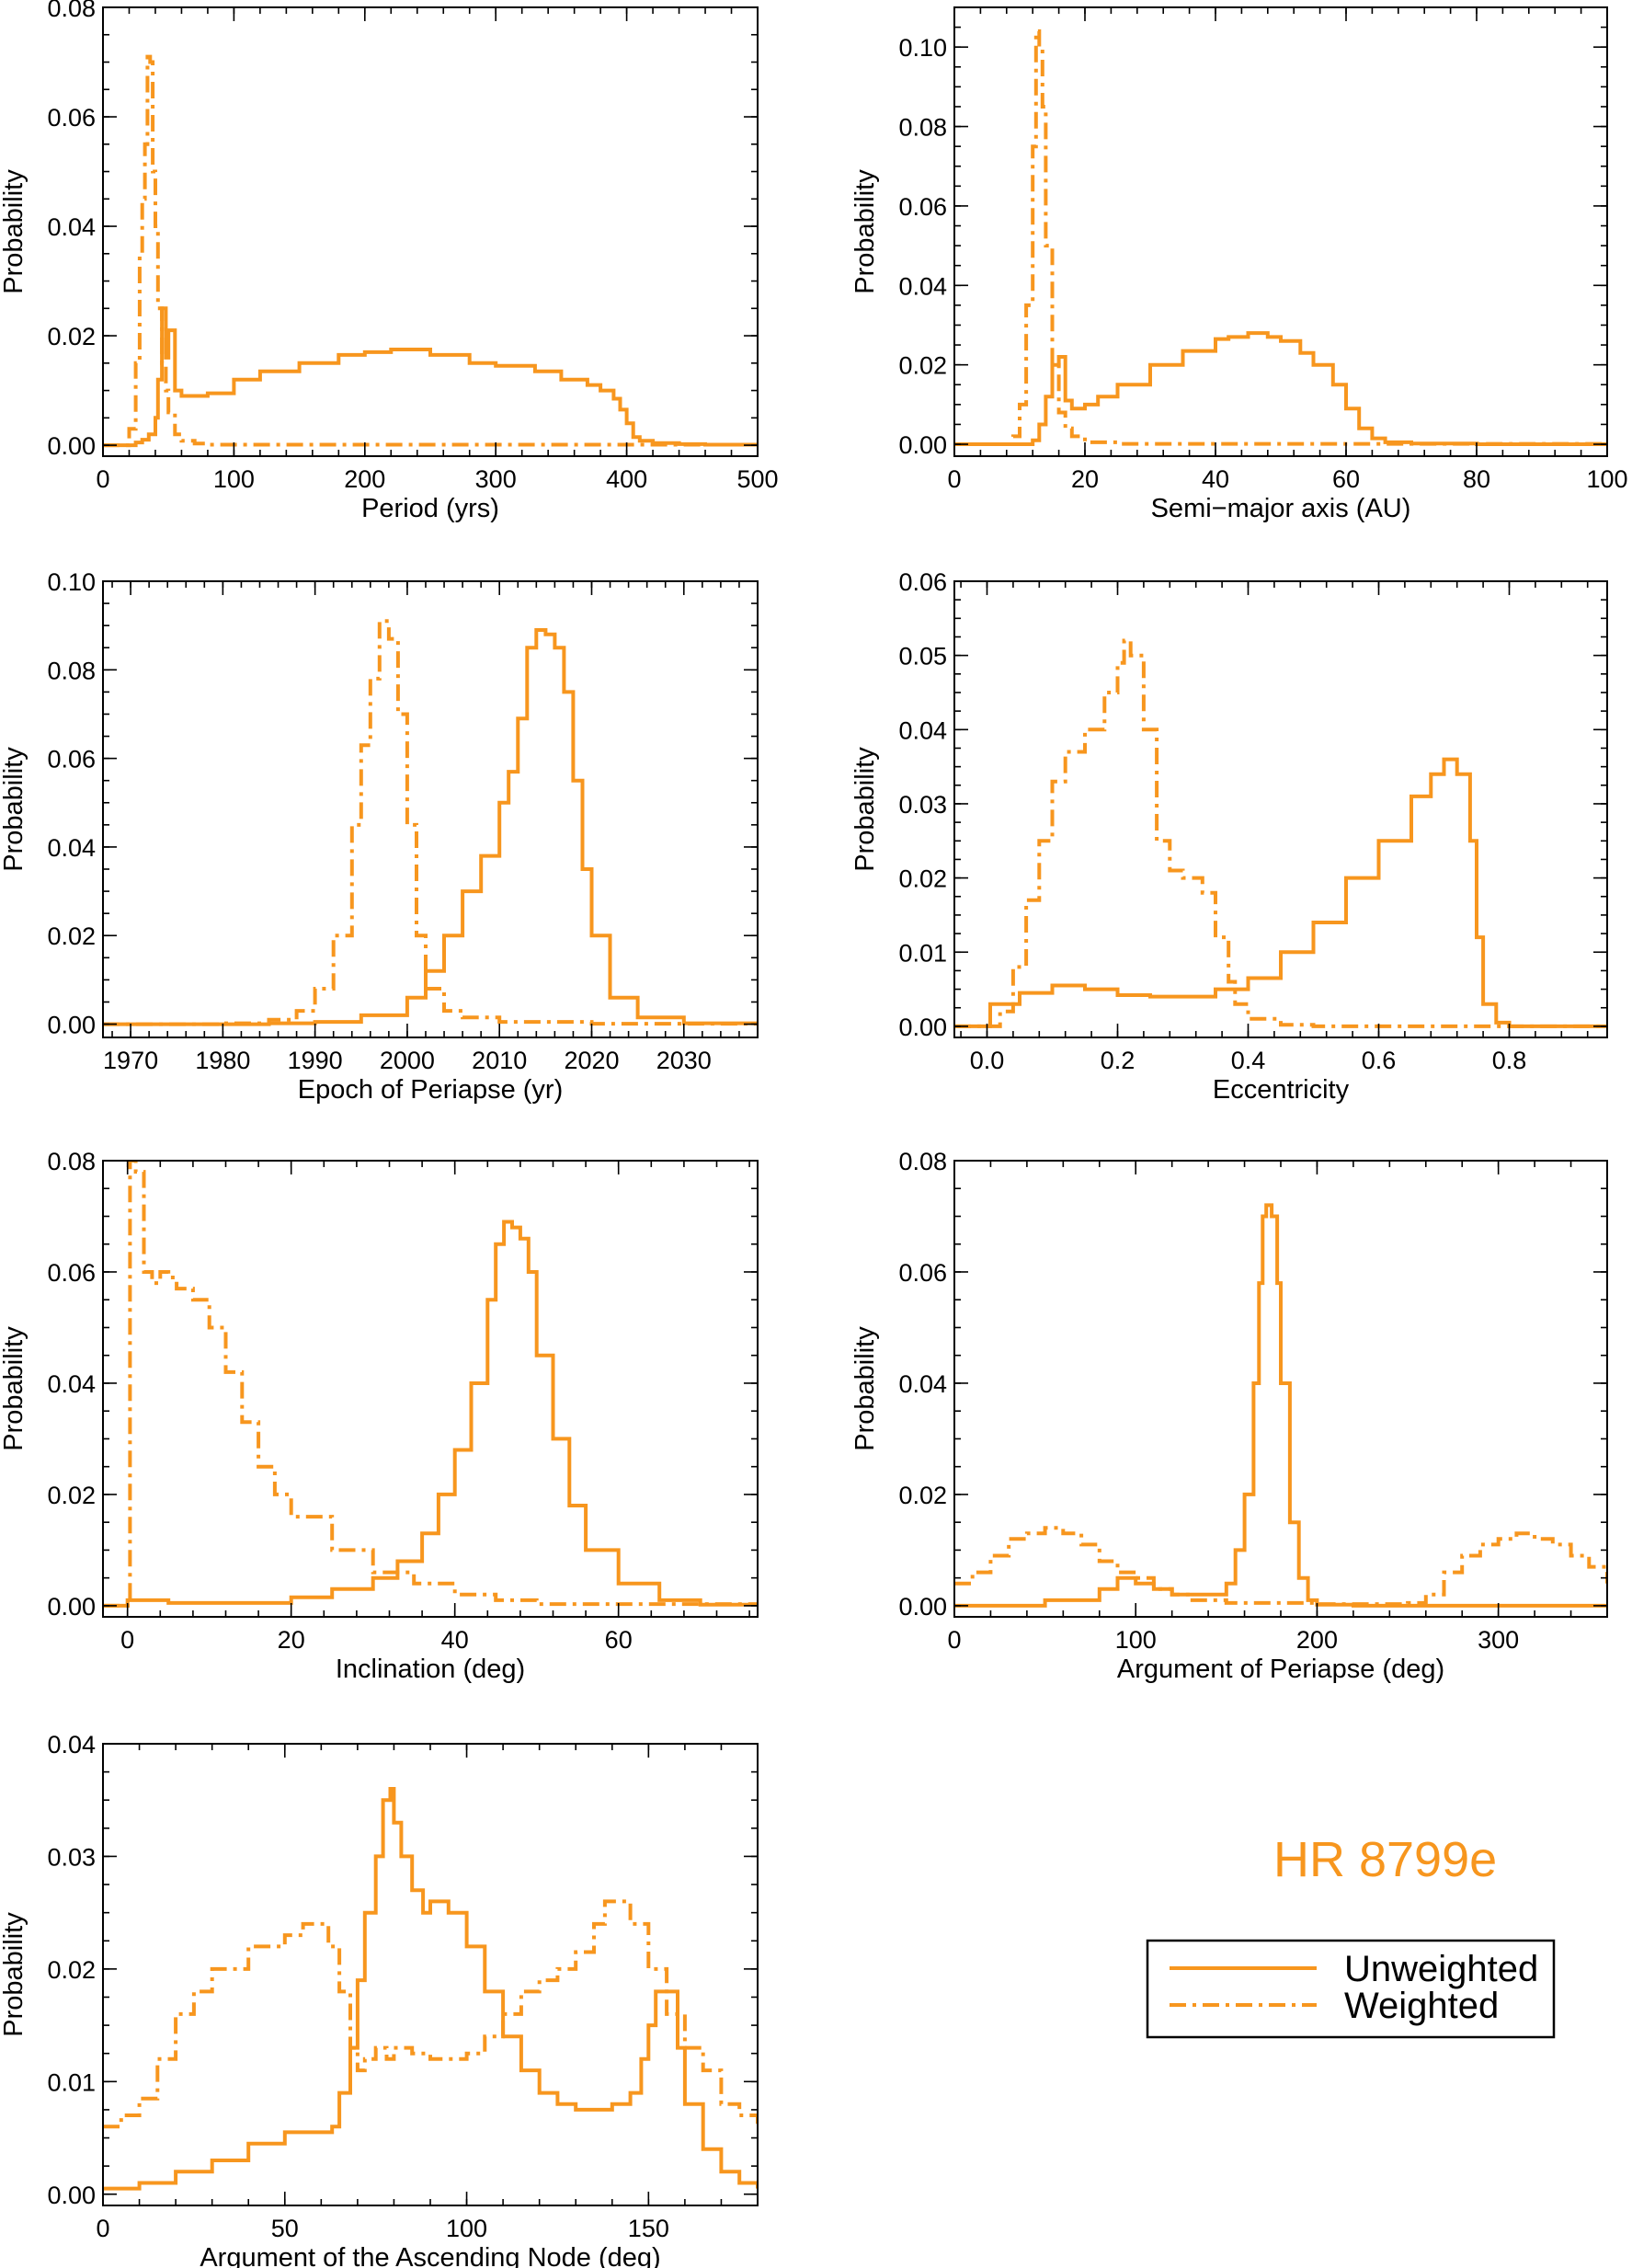  I want to click on x-tick-label: 500, so click(757, 479).